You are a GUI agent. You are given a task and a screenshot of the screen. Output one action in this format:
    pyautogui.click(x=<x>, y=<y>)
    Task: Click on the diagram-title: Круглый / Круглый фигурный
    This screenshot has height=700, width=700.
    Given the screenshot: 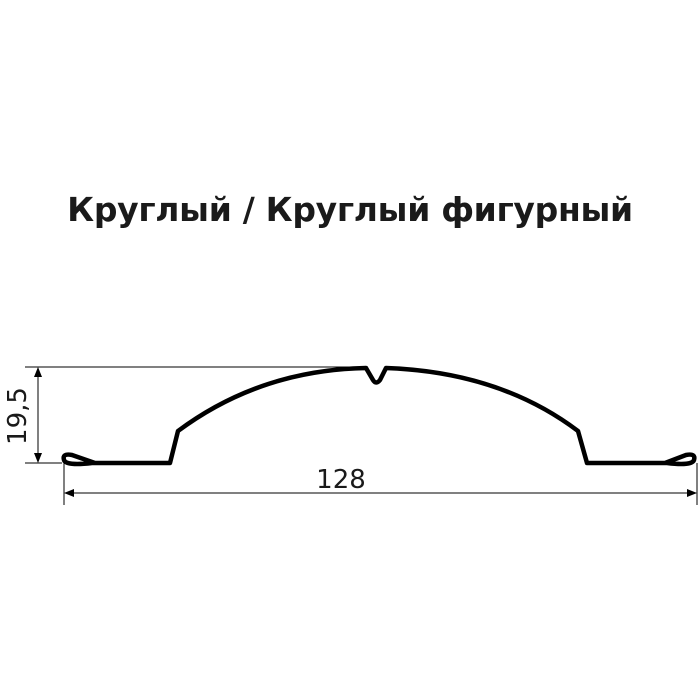 What is the action you would take?
    pyautogui.click(x=350, y=209)
    